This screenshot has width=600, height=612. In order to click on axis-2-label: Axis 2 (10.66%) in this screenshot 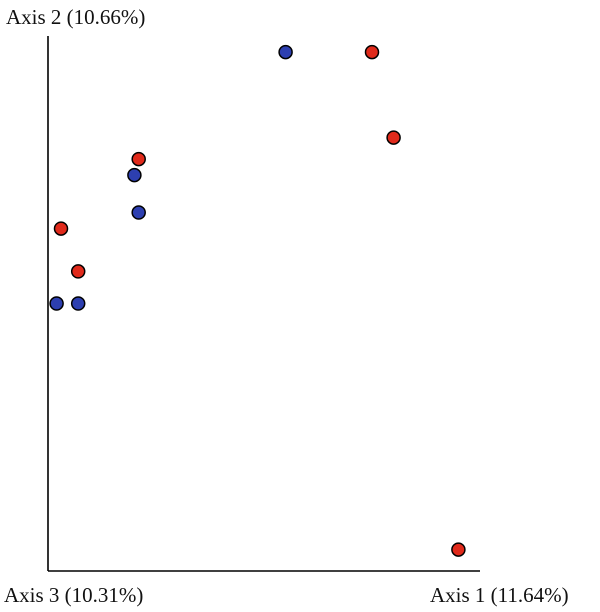, I will do `click(75, 17)`.